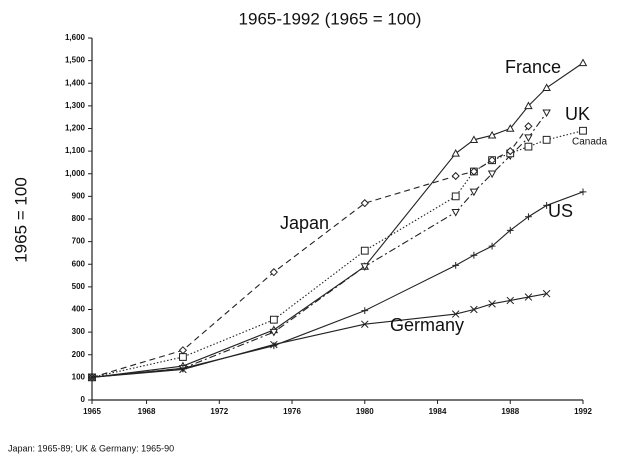 The width and height of the screenshot is (625, 460). What do you see at coordinates (75, 37) in the screenshot?
I see `y-tick-label: 1,600` at bounding box center [75, 37].